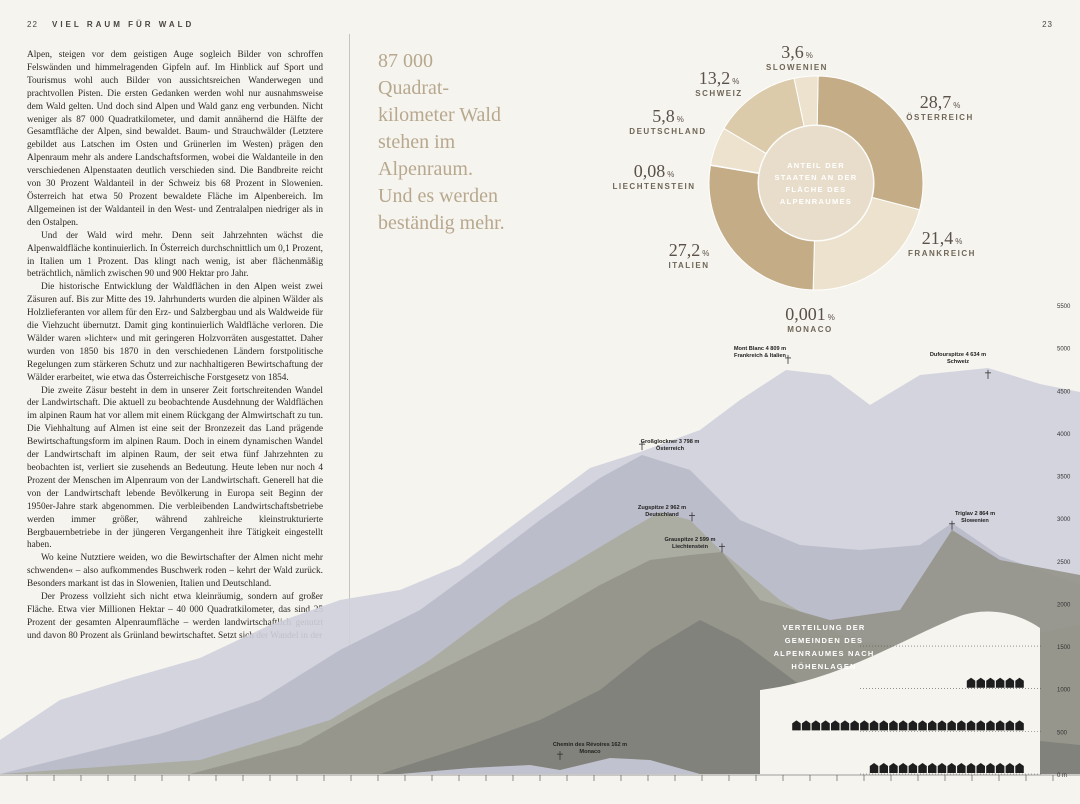 This screenshot has width=1080, height=804. I want to click on elevation-tick-label: 0 m, so click(1062, 776).